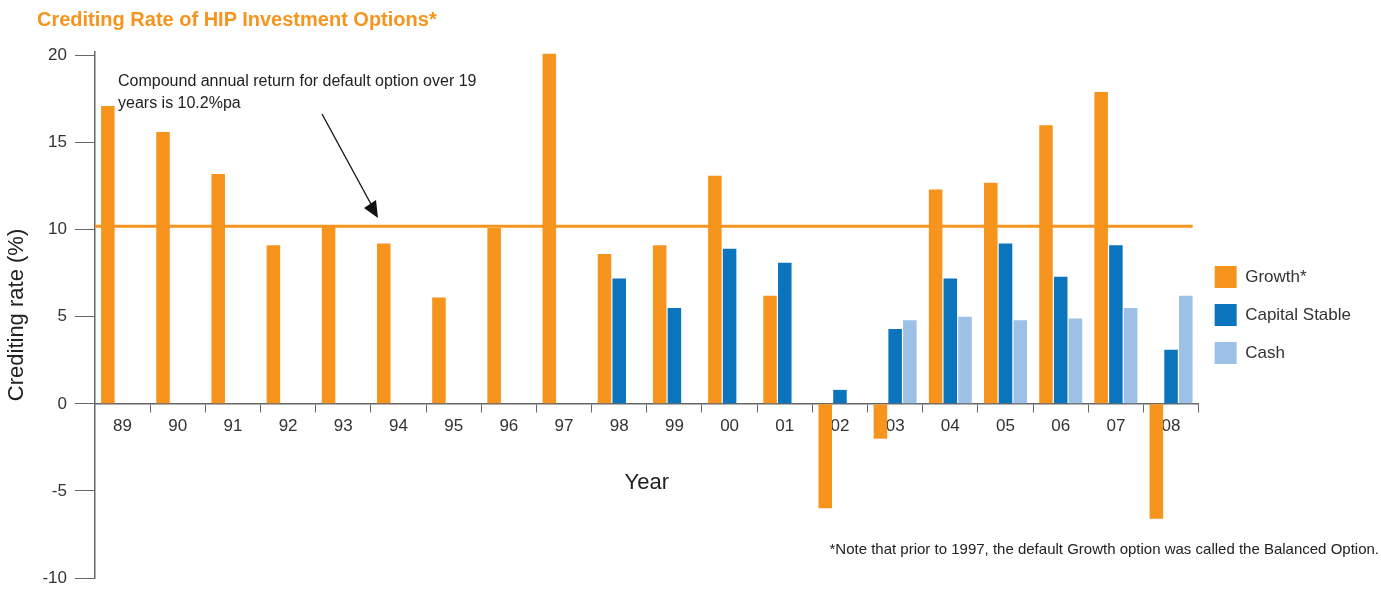 The width and height of the screenshot is (1381, 599). What do you see at coordinates (785, 425) in the screenshot?
I see `x-tick-label: 01` at bounding box center [785, 425].